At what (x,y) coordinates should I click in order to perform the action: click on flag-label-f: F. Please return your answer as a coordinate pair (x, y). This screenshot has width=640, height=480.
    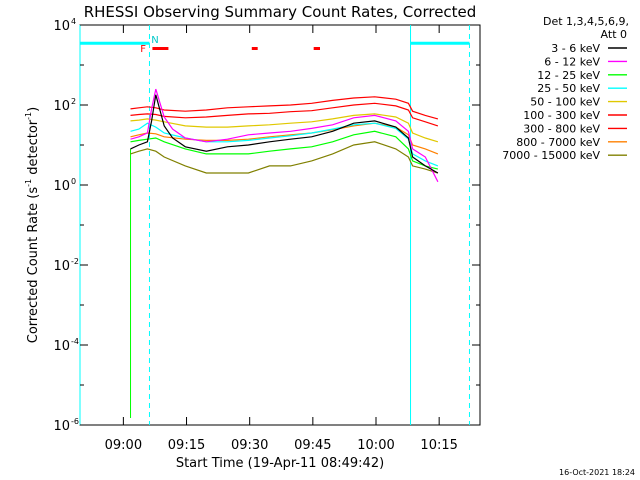
    Looking at the image, I should click on (143, 49).